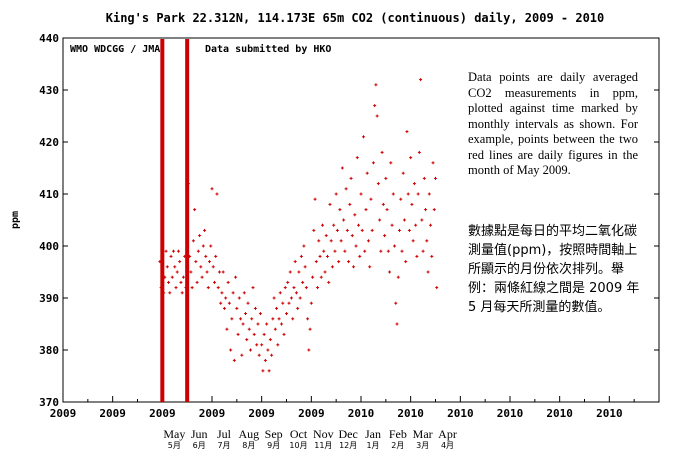 The width and height of the screenshot is (690, 466). Describe the element at coordinates (274, 445) in the screenshot. I see `month-label-zh: 9月` at that location.